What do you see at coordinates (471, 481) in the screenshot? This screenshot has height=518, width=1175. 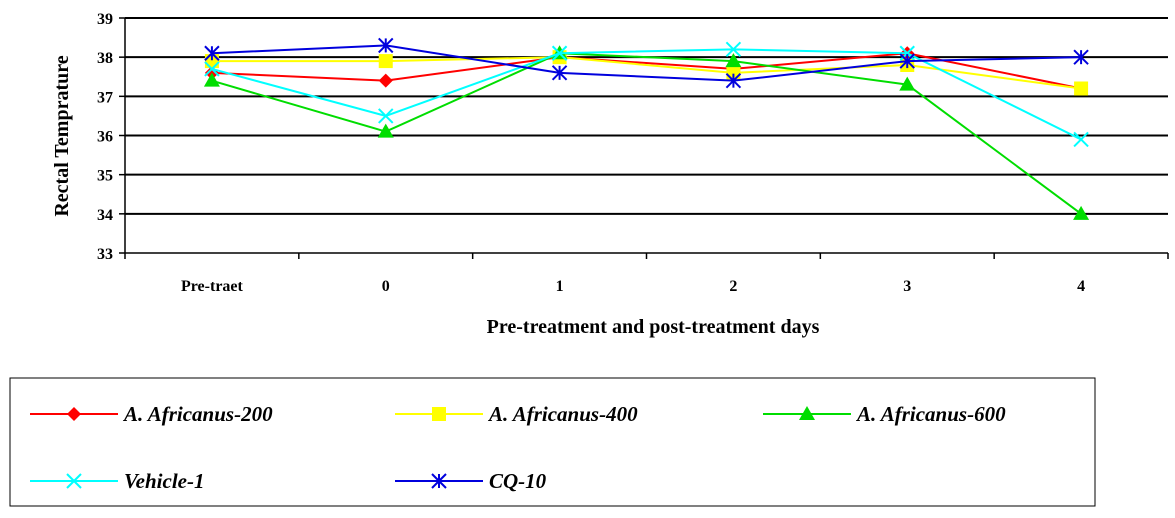 I see `legend-item-4: CQ-10` at bounding box center [471, 481].